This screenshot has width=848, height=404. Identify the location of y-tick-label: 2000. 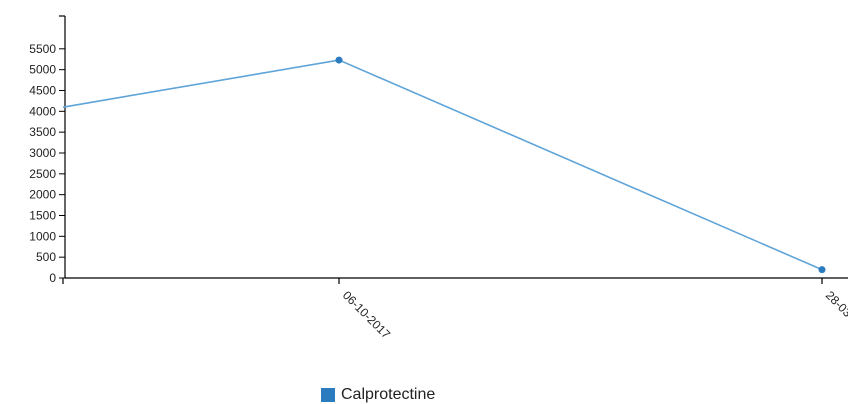
(42, 195).